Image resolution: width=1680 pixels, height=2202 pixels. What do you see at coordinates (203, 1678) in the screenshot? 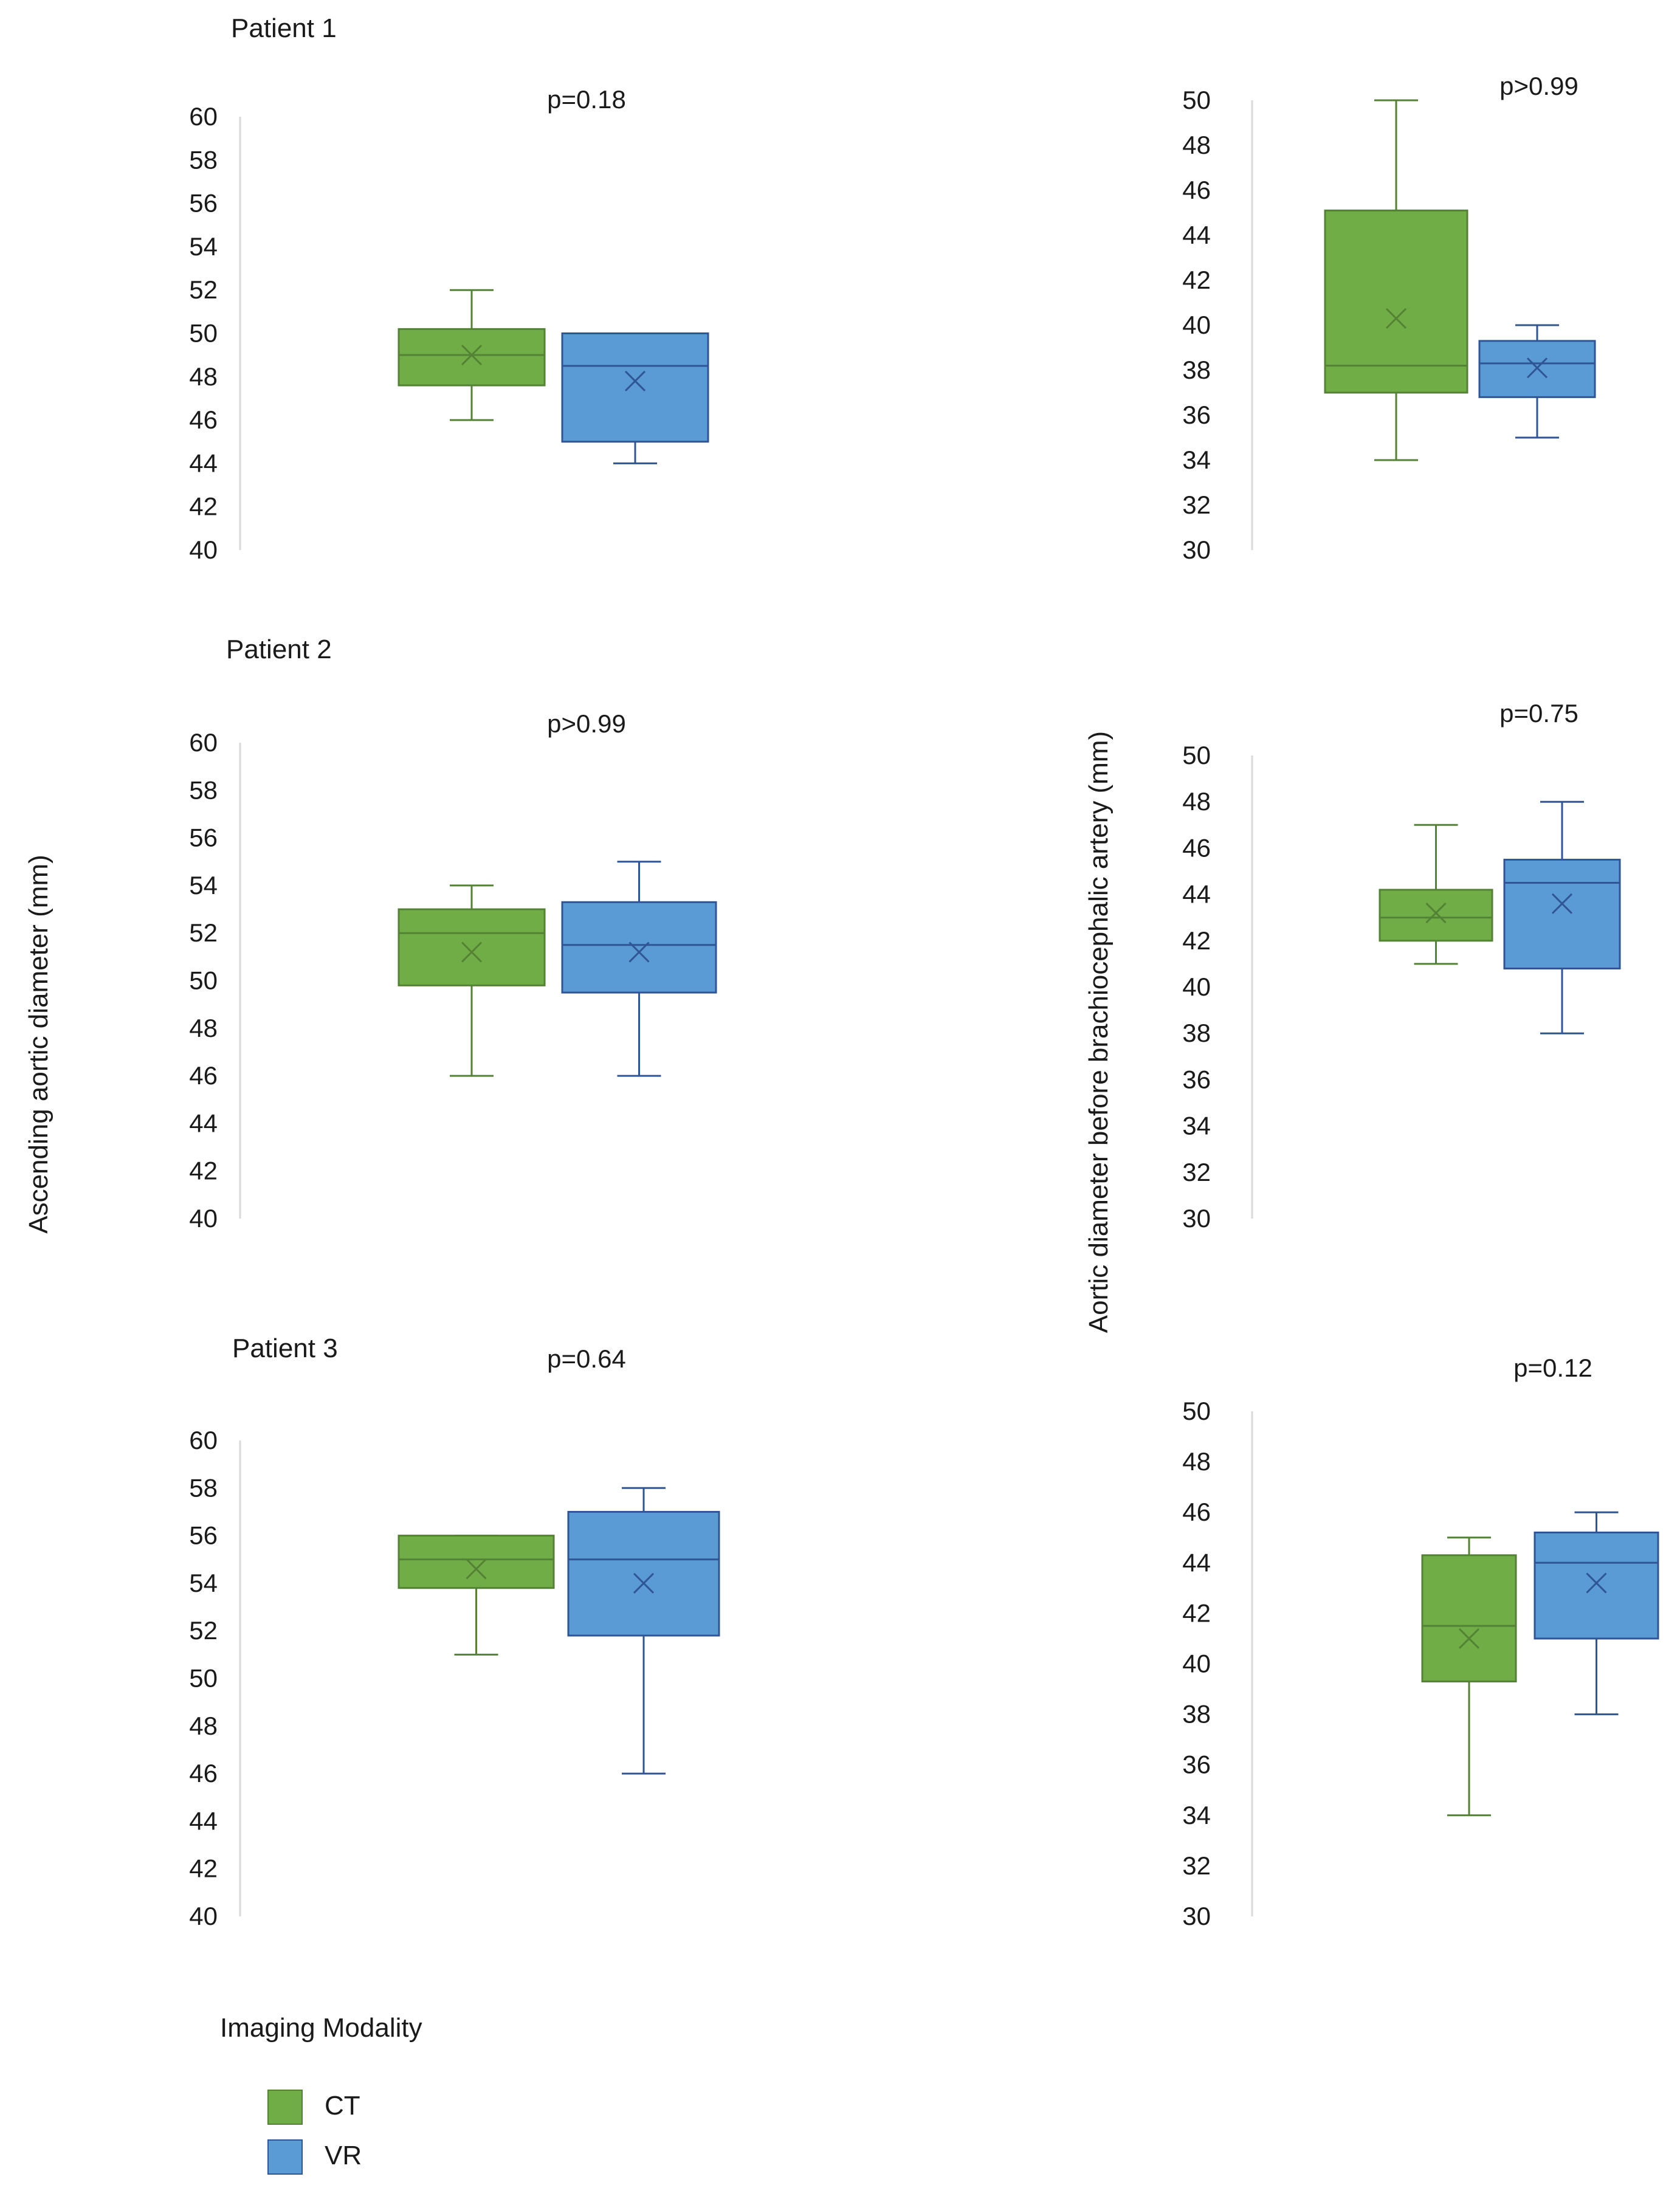
I see `panel-5-tick-label: 50` at bounding box center [203, 1678].